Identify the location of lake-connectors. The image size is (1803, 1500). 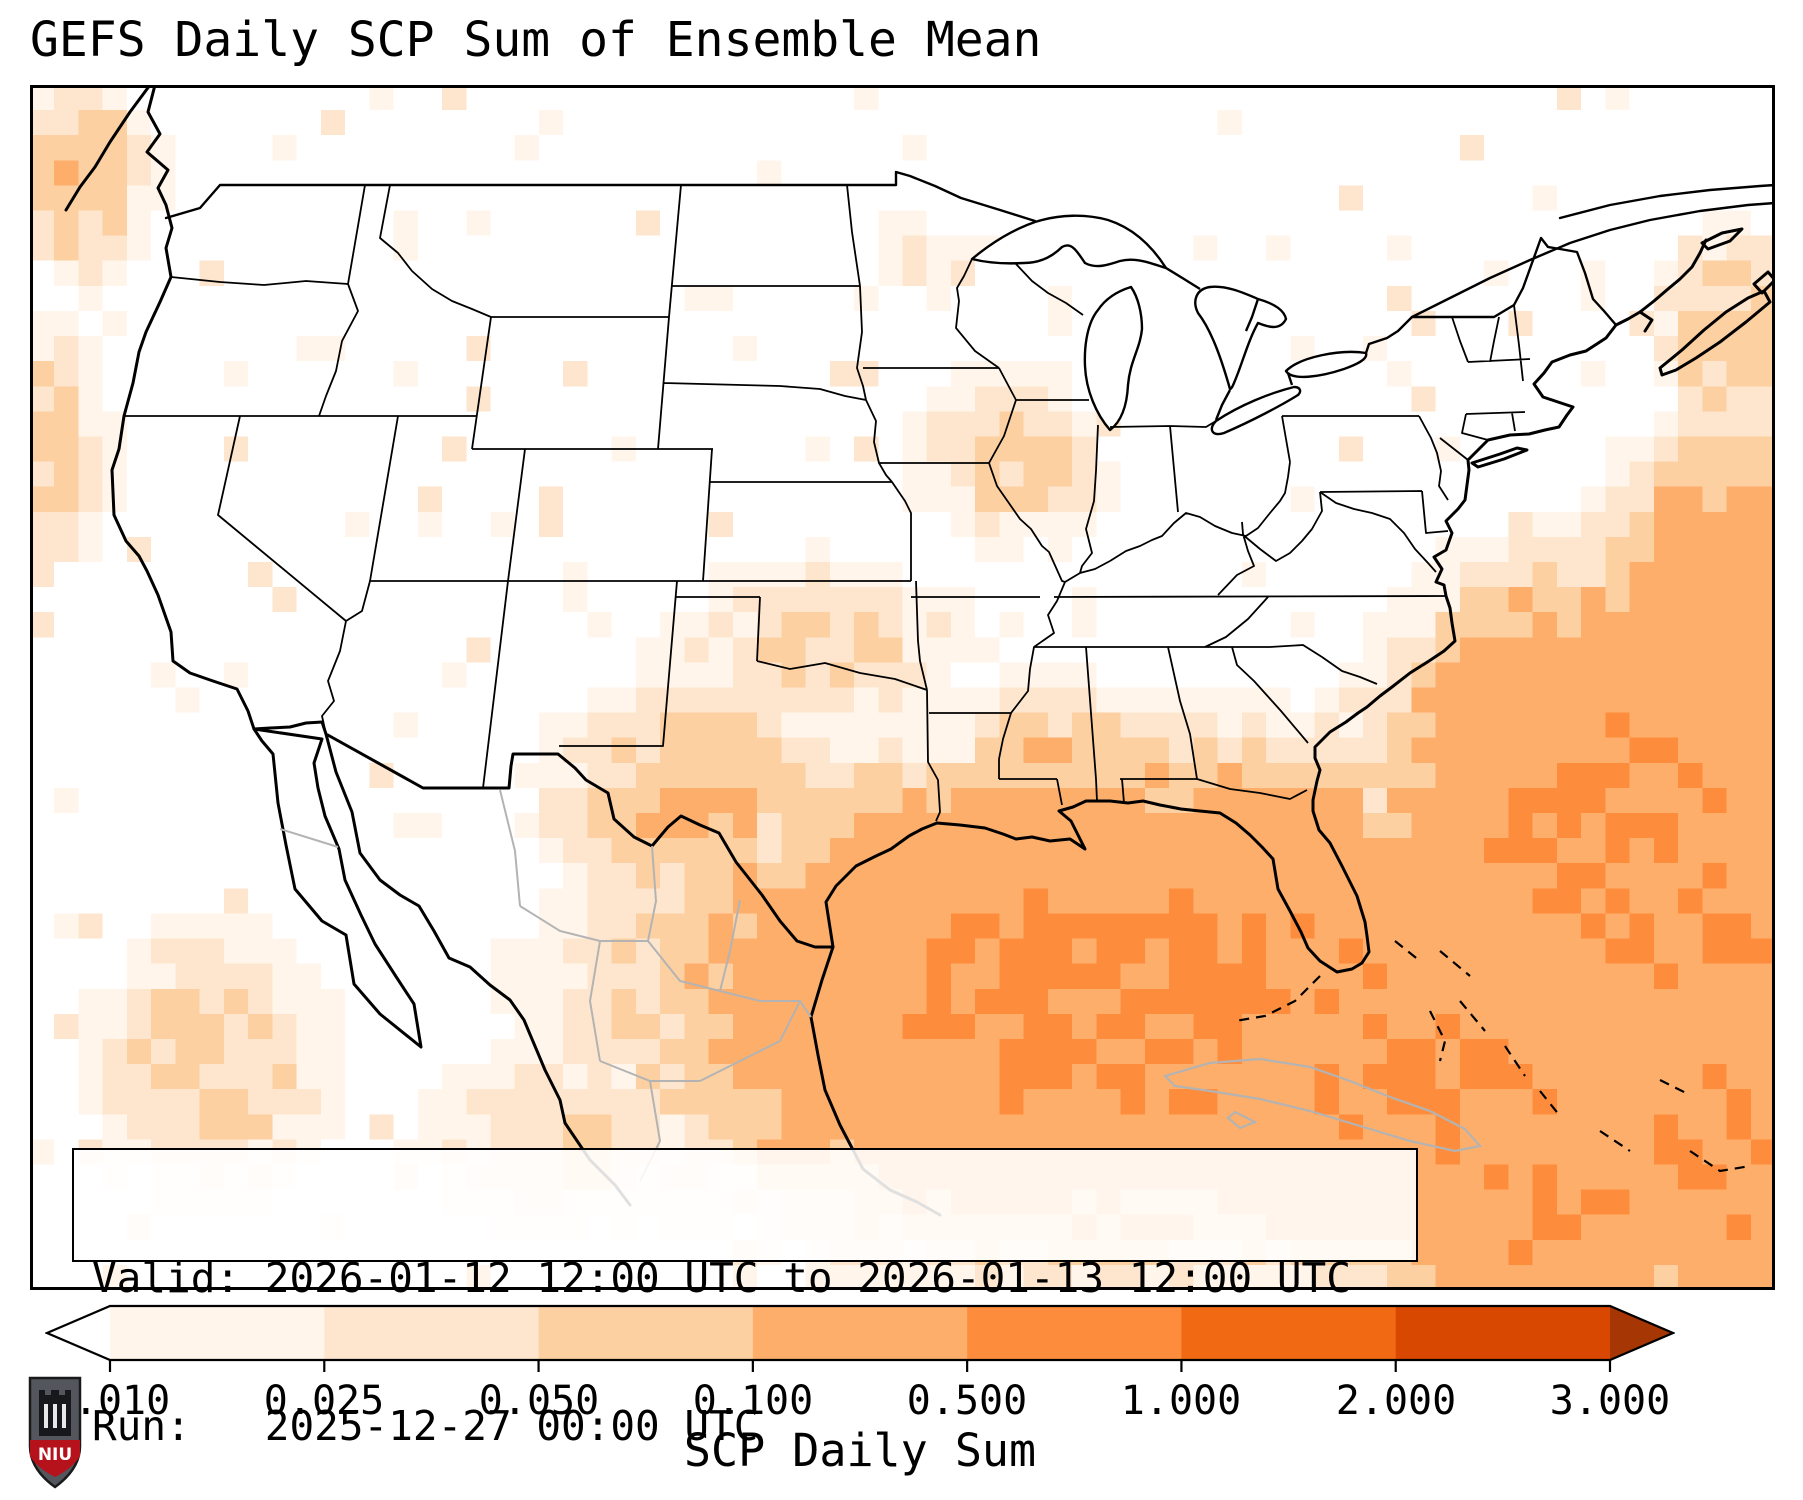
(1229, 343).